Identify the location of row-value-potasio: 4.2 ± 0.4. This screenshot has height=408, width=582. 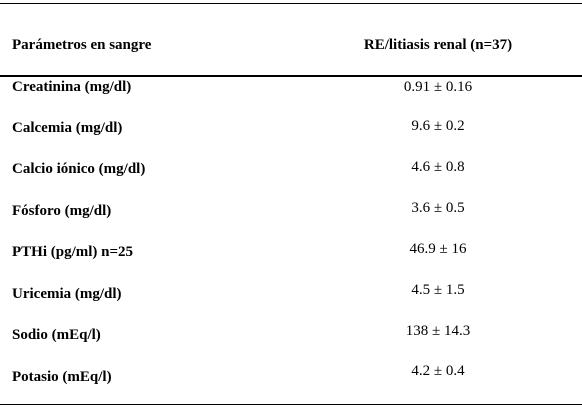
(438, 371).